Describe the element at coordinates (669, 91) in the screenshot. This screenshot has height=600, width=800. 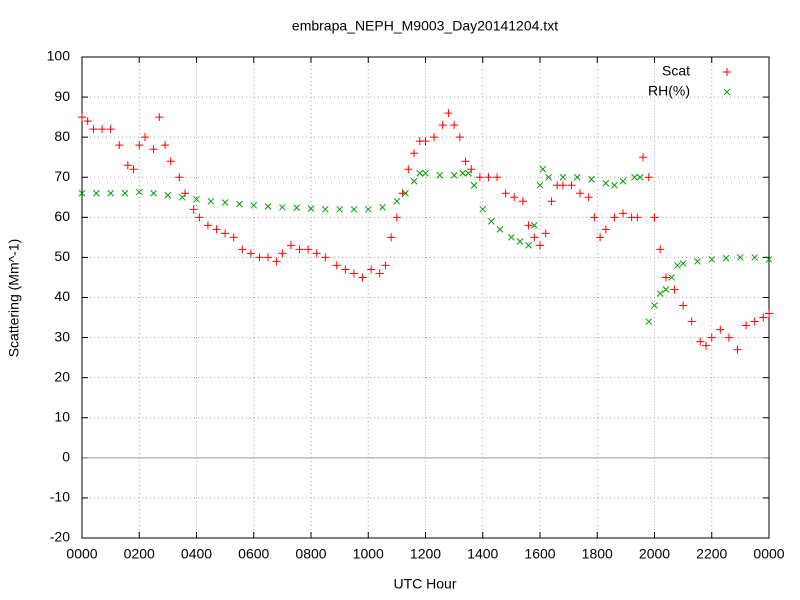
I see `legend-label: RH(%)` at that location.